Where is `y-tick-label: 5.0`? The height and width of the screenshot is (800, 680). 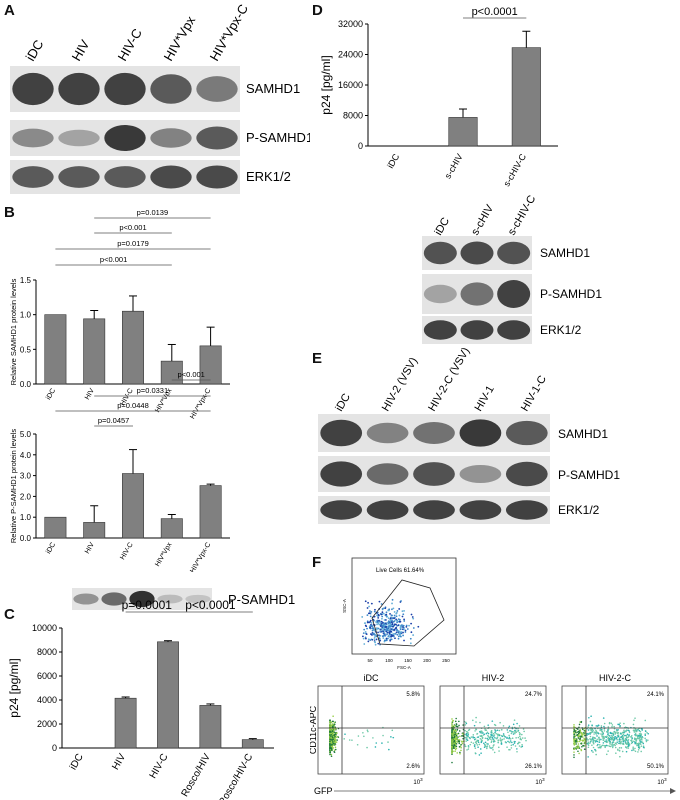
y-tick-label: 5.0 is located at coordinates (26, 434).